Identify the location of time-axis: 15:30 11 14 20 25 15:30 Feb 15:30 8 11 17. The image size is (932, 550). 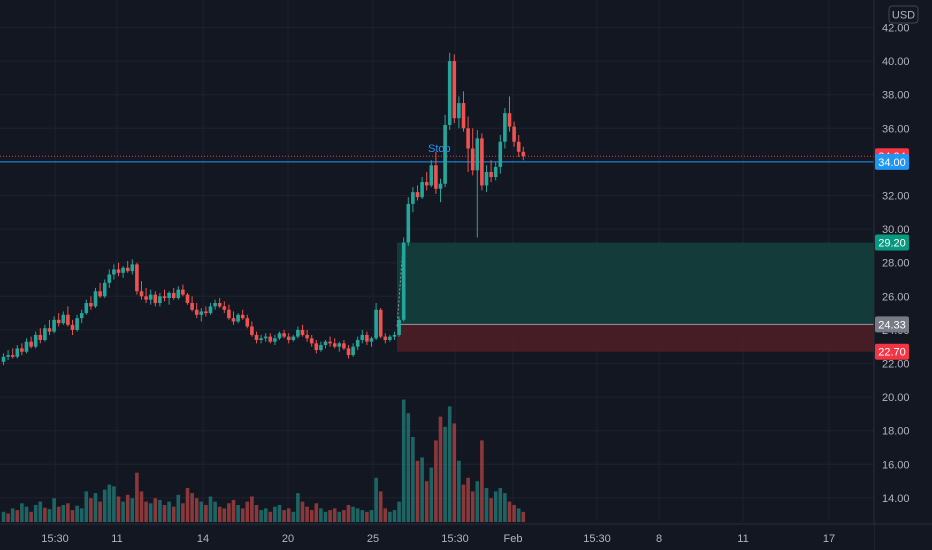
(438, 539).